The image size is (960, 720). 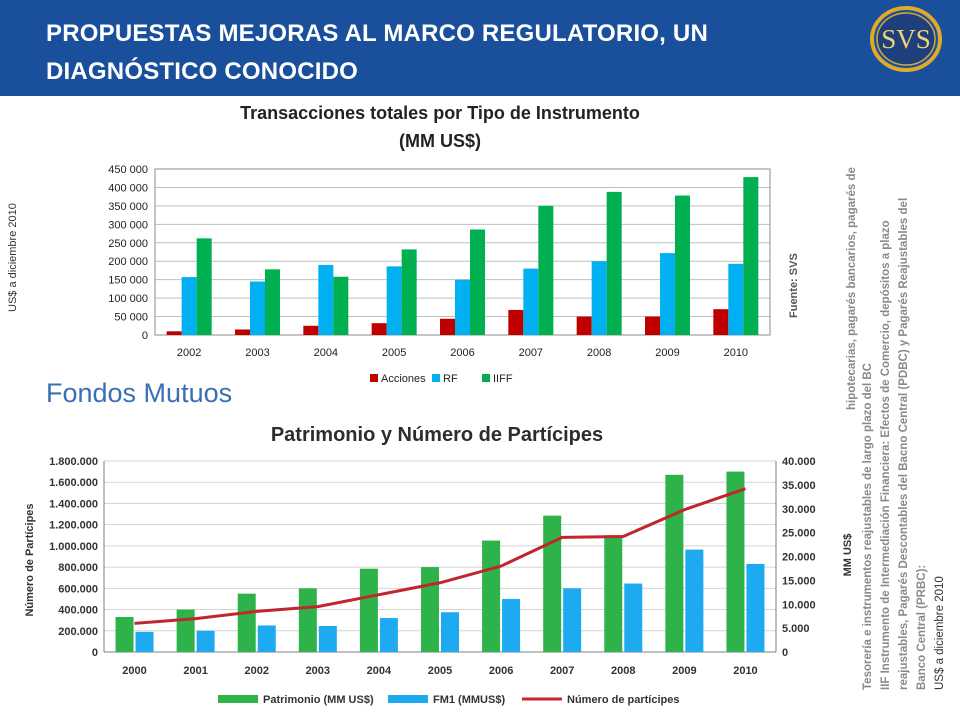 I want to click on chart1-ytick-label: 0, so click(x=145, y=336).